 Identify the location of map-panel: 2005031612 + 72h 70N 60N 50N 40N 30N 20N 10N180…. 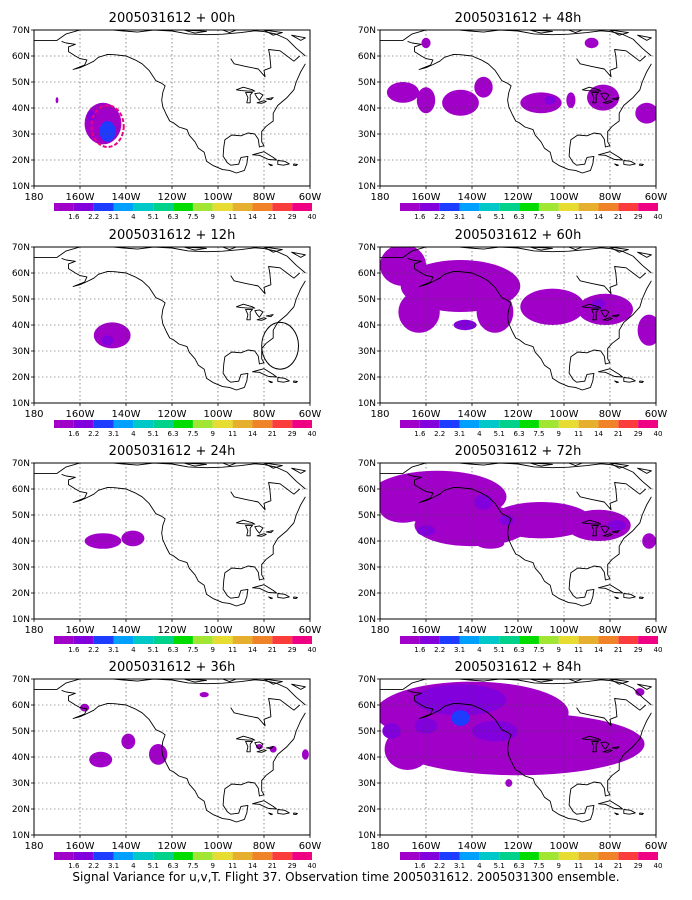
(513, 549).